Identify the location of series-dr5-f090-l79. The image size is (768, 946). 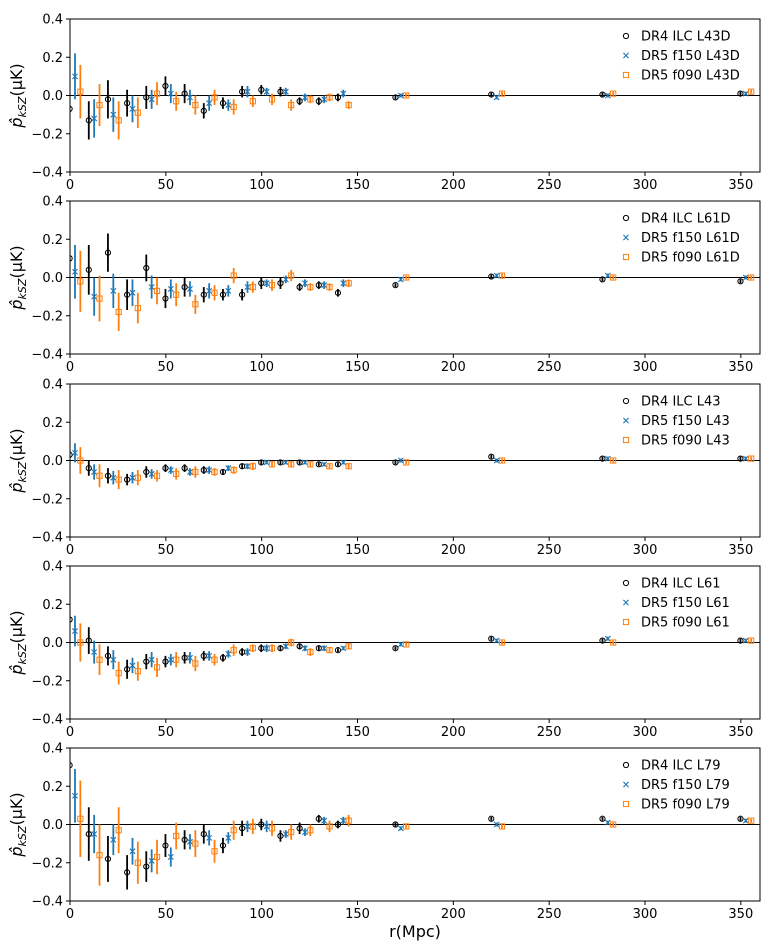
(416, 833).